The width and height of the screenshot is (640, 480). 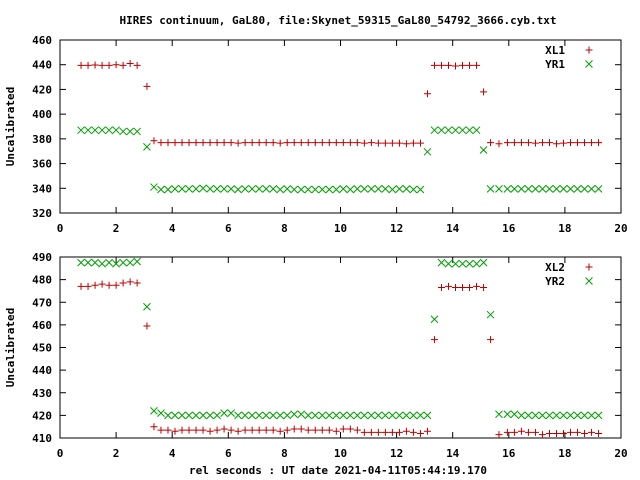 What do you see at coordinates (340, 160) in the screenshot?
I see `series-yr1` at bounding box center [340, 160].